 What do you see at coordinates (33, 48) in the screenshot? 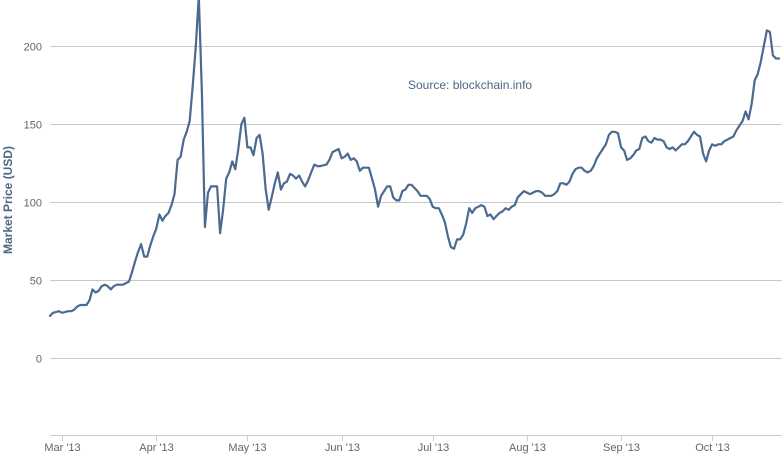
I see `ytick-label: 200` at bounding box center [33, 48].